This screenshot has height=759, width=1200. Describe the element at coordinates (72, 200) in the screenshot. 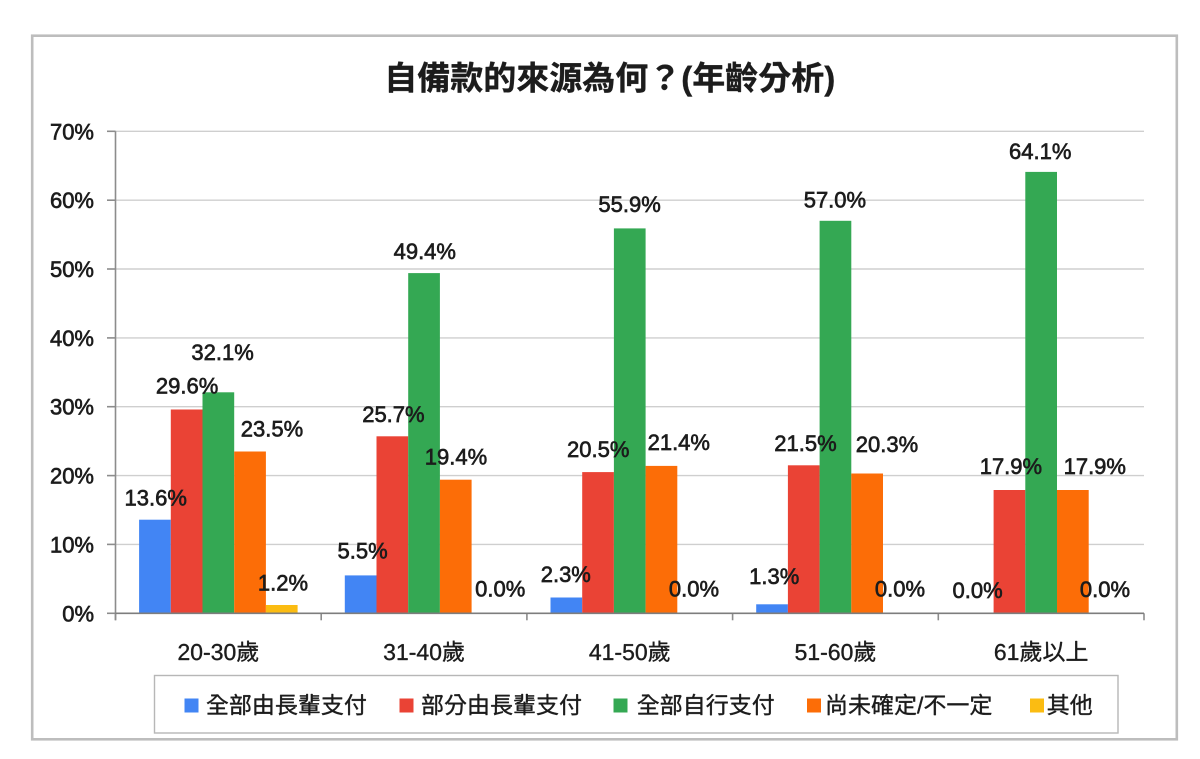

I see `svg-text: 60%` at that location.